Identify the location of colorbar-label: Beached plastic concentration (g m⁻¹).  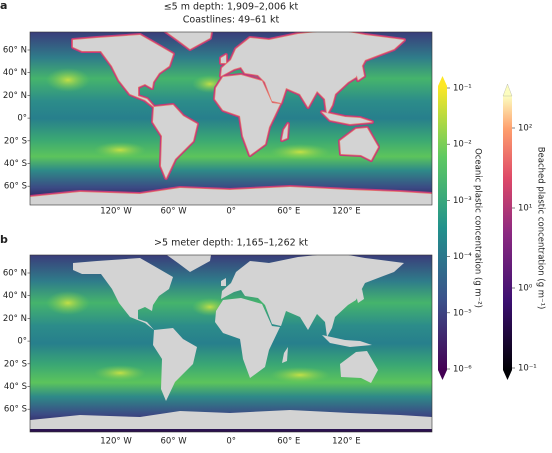
(541, 228).